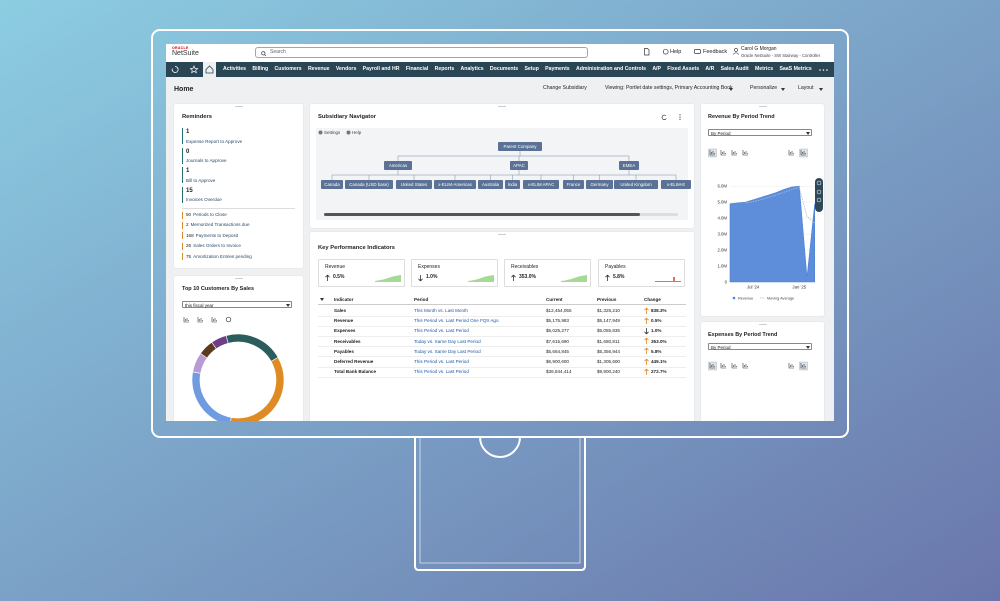  I want to click on nav-item: SaaS Metrics, so click(795, 68).